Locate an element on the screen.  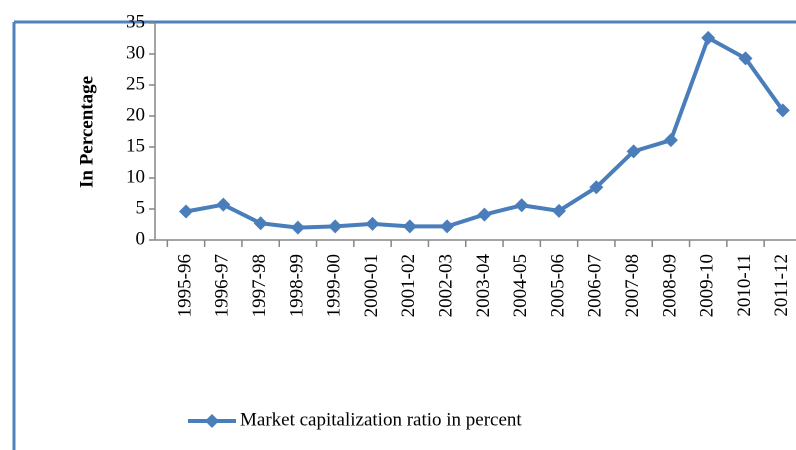
x-tick-label: 2007-08 is located at coordinates (632, 285).